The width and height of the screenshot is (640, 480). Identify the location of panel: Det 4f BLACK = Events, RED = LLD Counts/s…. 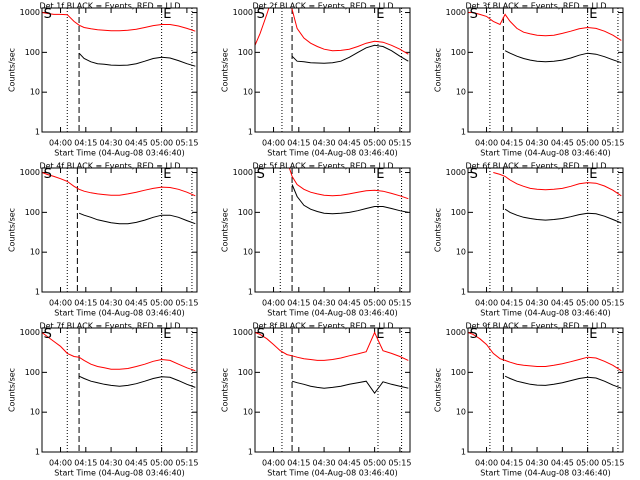
(103, 240).